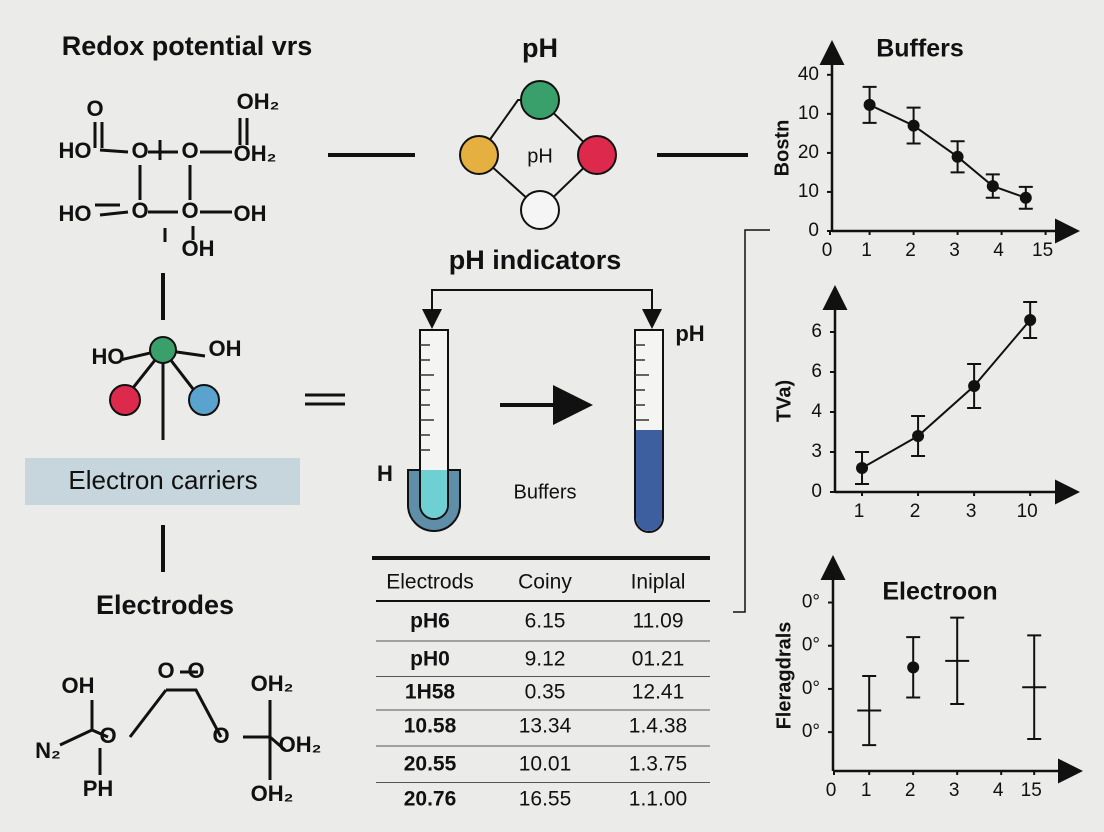 This screenshot has width=1104, height=832. Describe the element at coordinates (920, 49) in the screenshot. I see `chart-title: Buffers` at that location.